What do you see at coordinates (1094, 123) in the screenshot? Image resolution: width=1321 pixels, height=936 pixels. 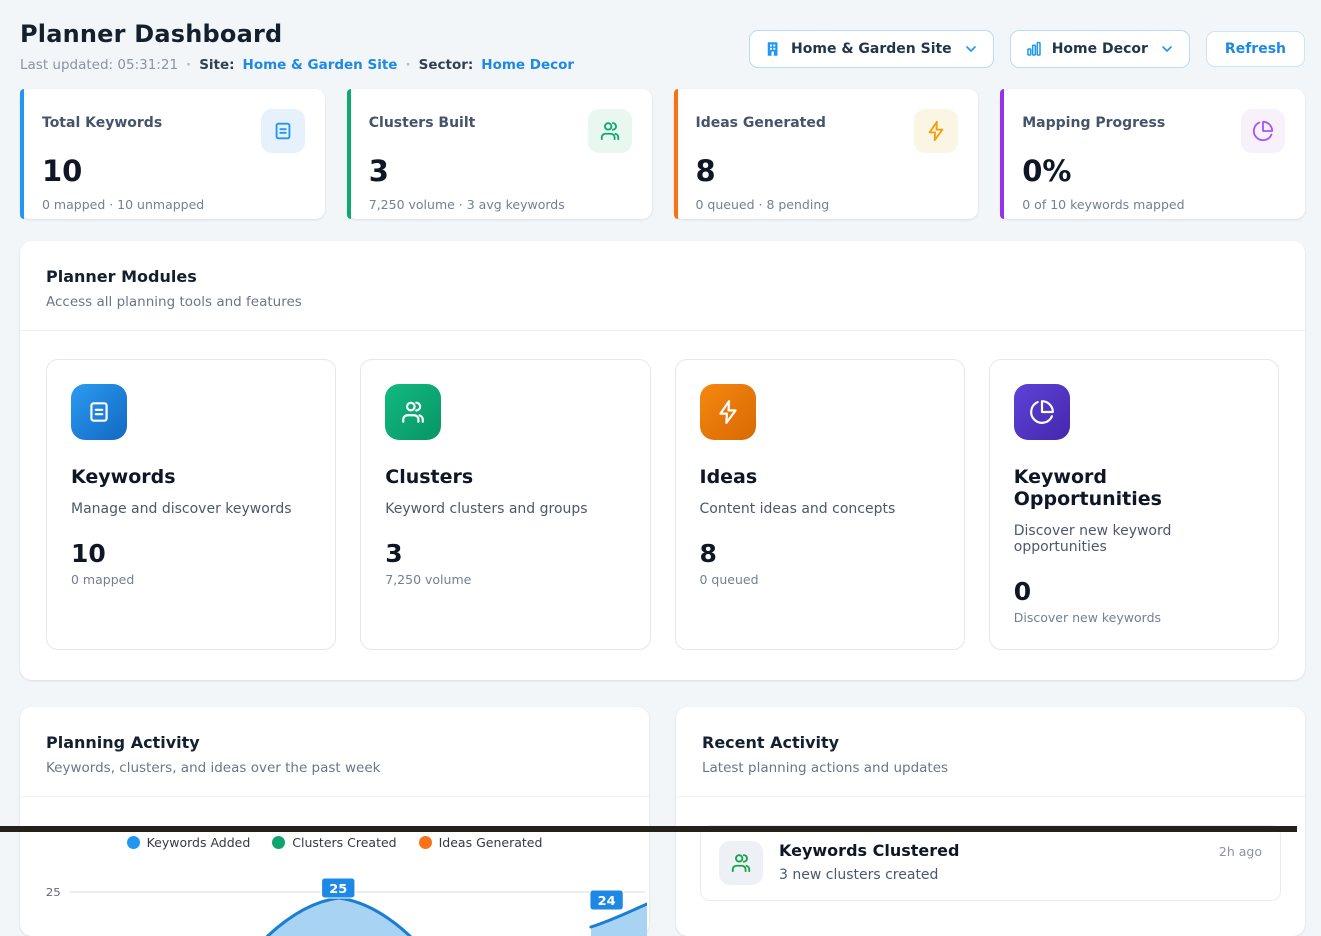 I see `stat-label: Mapping Progress` at bounding box center [1094, 123].